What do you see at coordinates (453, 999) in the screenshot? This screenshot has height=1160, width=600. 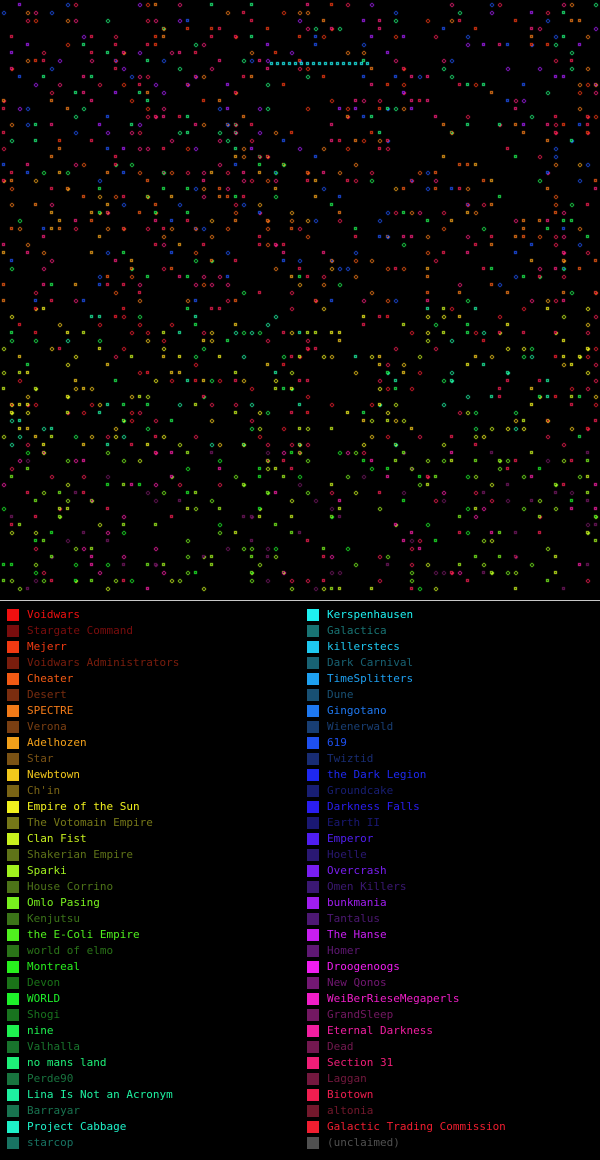 I see `legend-entry: WeiBerRieseMegaperls` at bounding box center [453, 999].